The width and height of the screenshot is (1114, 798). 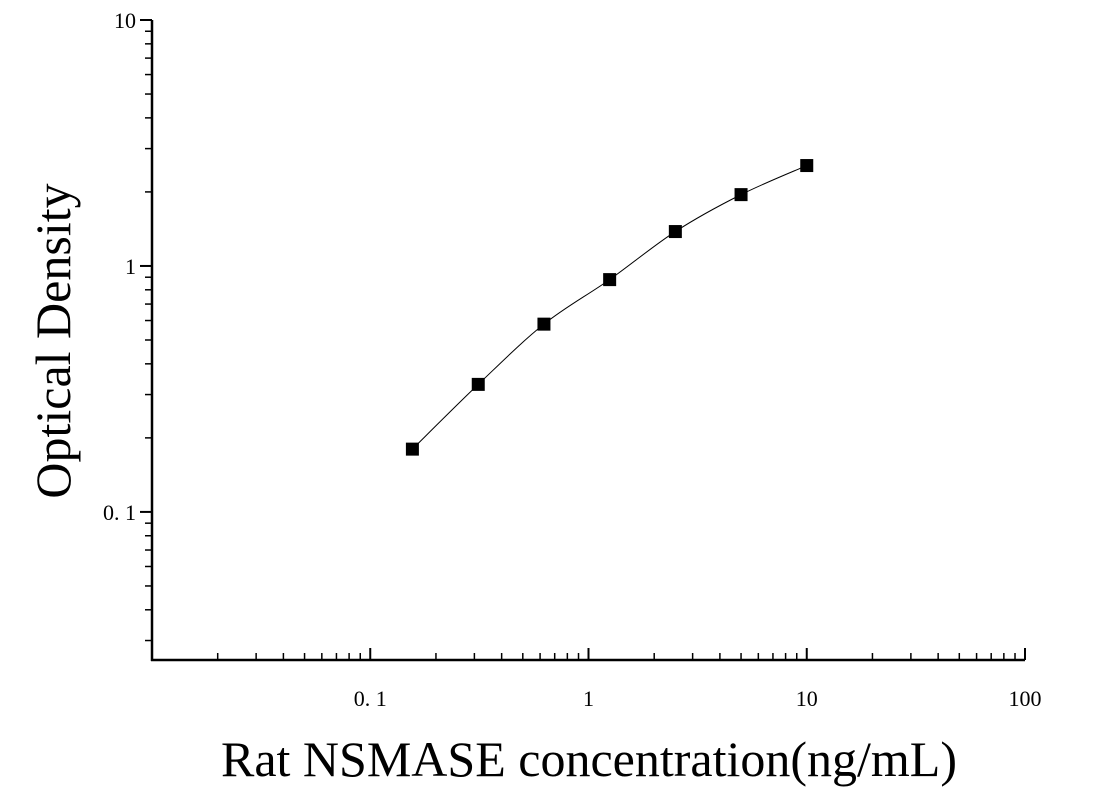 What do you see at coordinates (125, 20) in the screenshot?
I see `y-tick-label: 10` at bounding box center [125, 20].